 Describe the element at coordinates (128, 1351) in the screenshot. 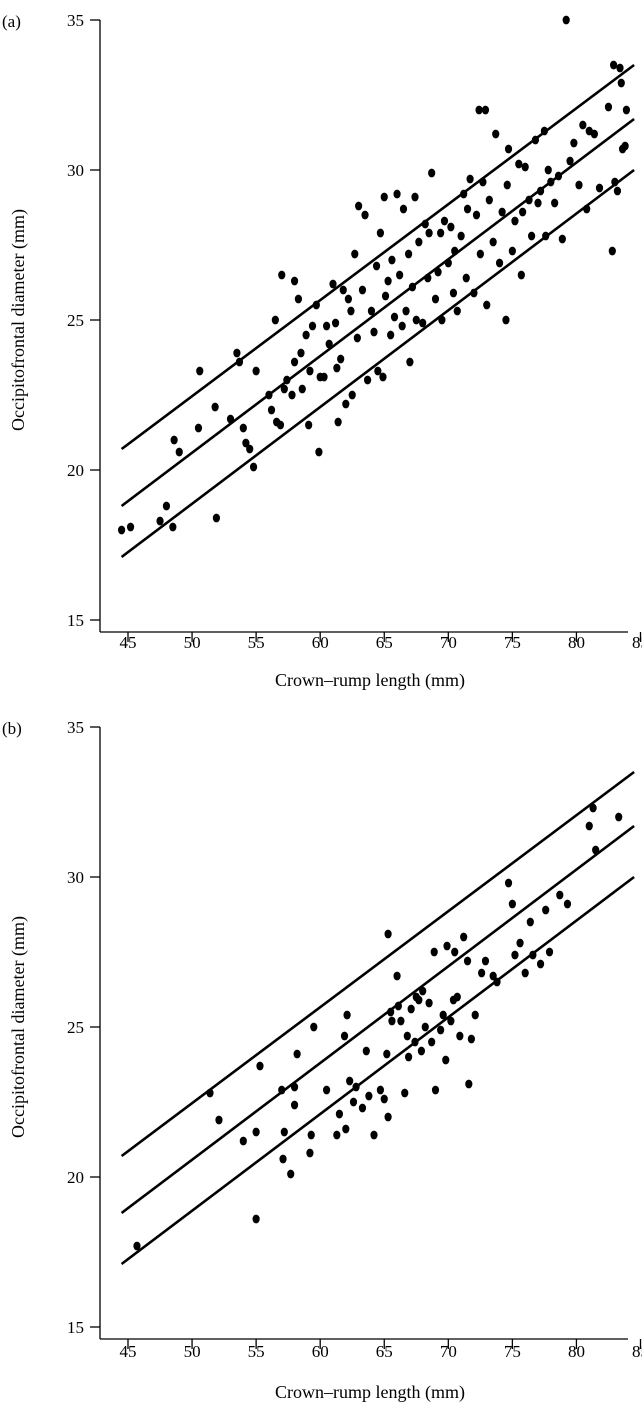

I see `x-tick-label: 45` at that location.